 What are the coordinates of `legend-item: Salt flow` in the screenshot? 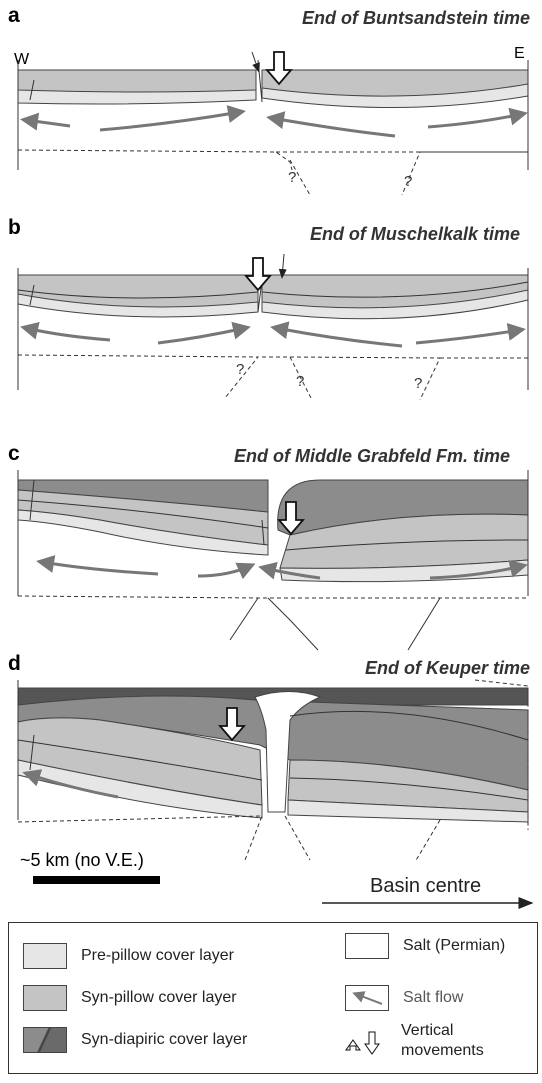 It's located at (404, 998).